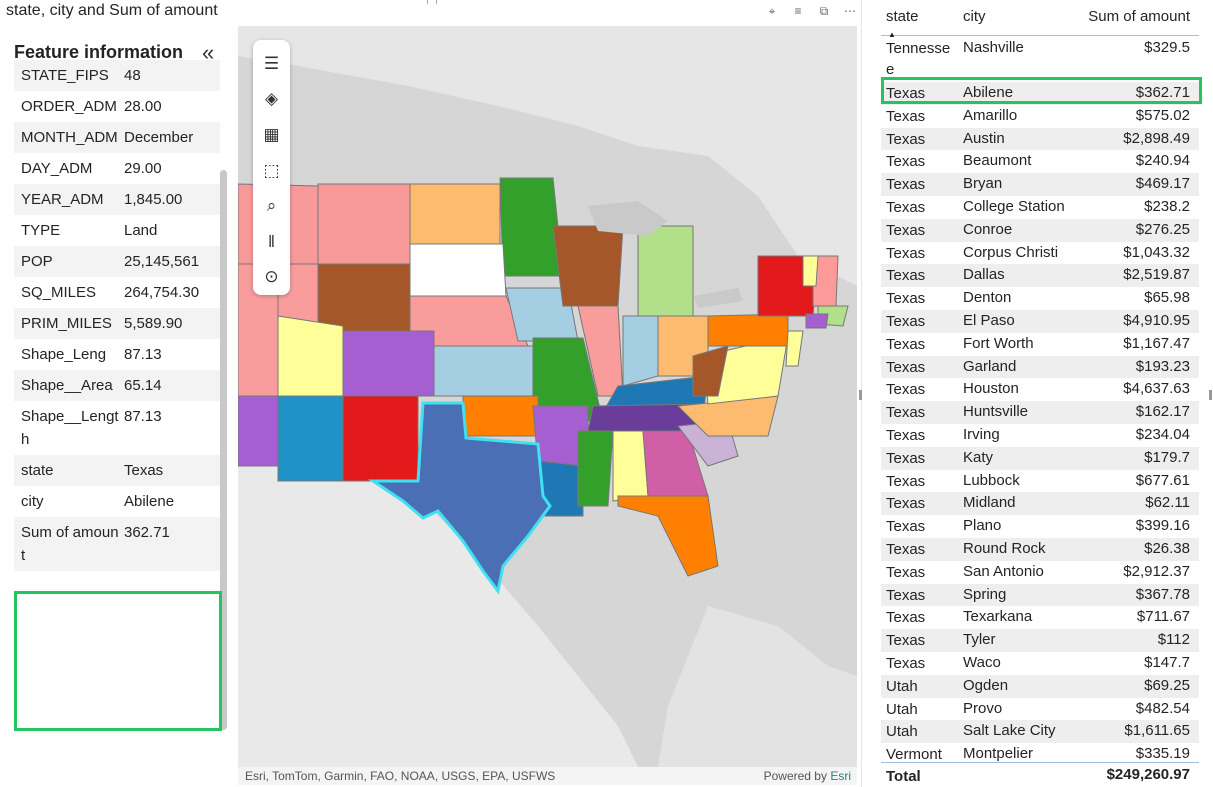 The width and height of the screenshot is (1213, 787). Describe the element at coordinates (32, 501) in the screenshot. I see `feature-label: city` at that location.